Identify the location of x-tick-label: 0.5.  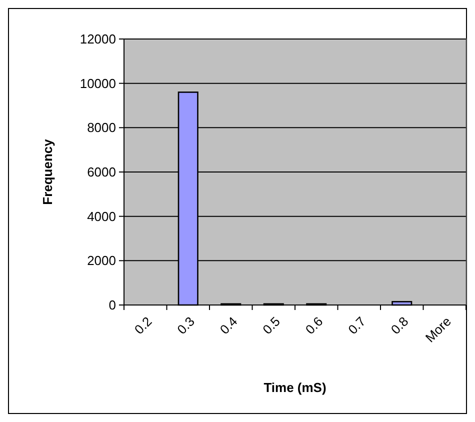
(271, 326).